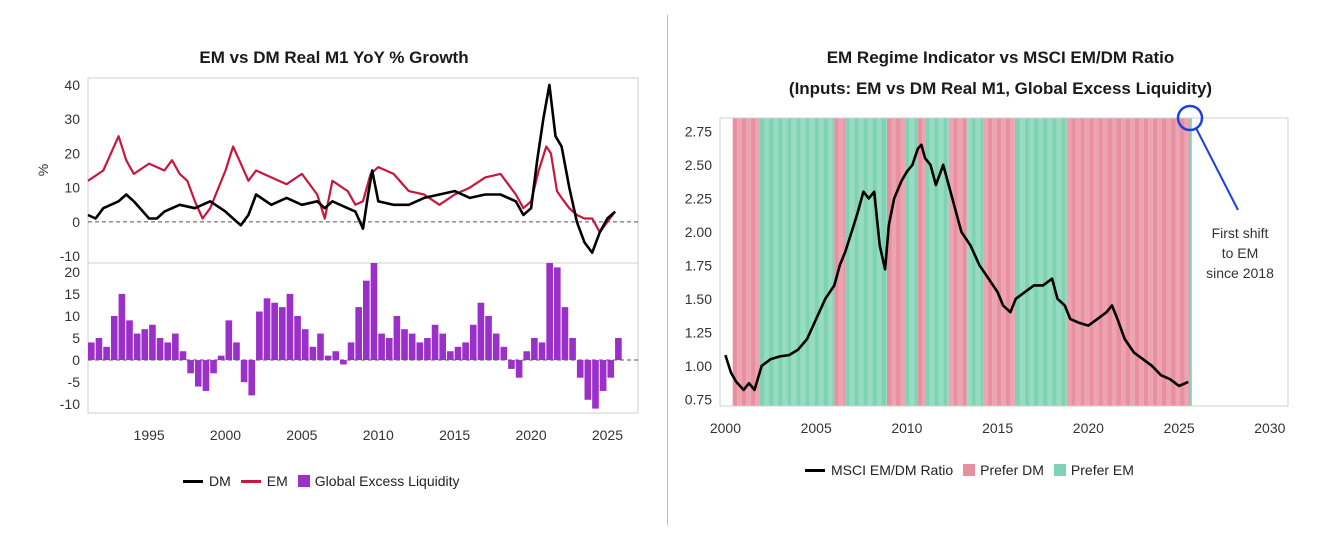  Describe the element at coordinates (1240, 233) in the screenshot. I see `annotation-text-line: First shift` at that location.